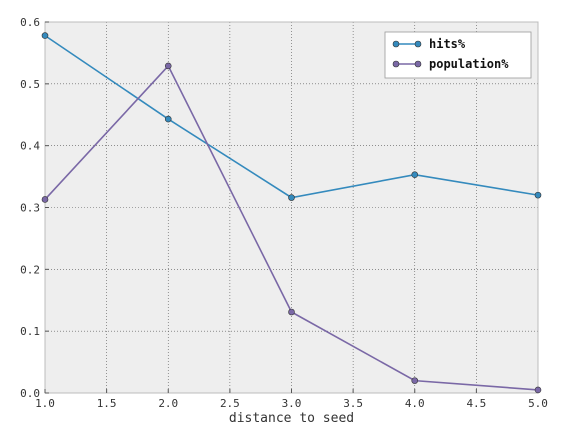  Describe the element at coordinates (469, 64) in the screenshot. I see `legend-label: population%` at that location.